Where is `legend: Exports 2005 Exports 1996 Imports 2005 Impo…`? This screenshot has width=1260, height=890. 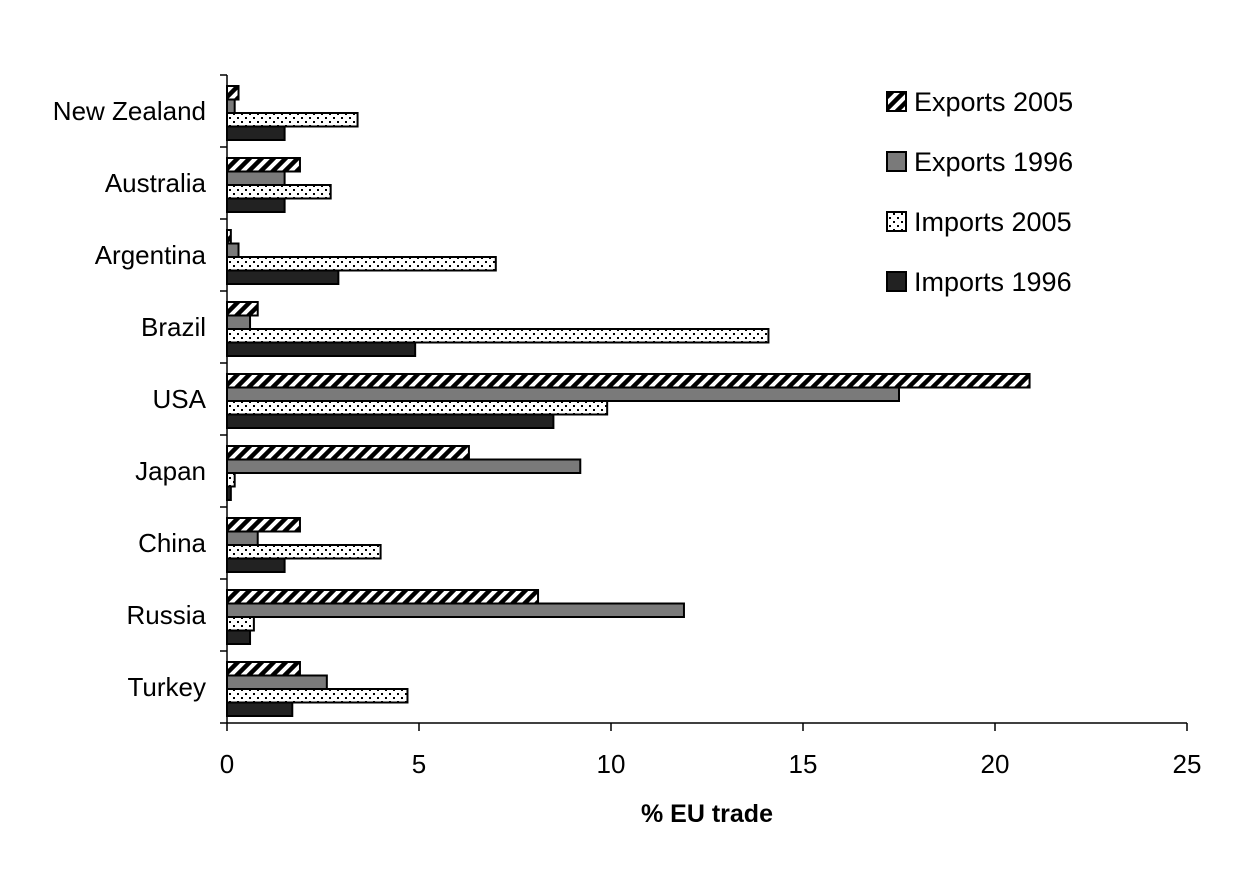 legend: Exports 2005 Exports 1996 Imports 2005 Impo… is located at coordinates (979, 192).